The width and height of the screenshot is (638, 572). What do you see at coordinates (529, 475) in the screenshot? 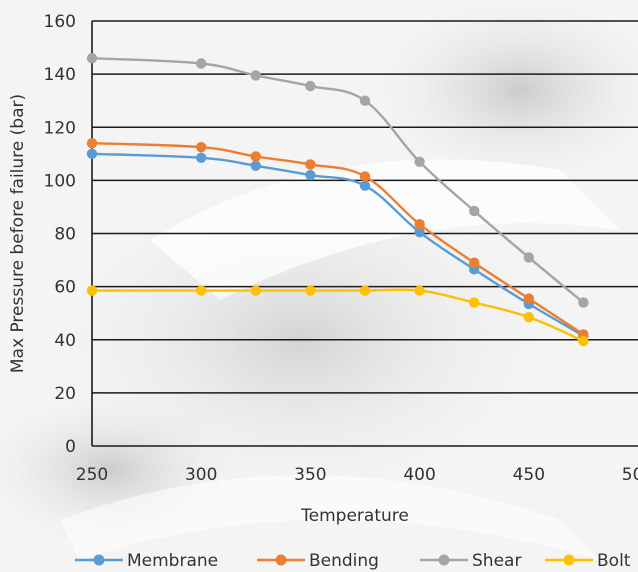
I see `x-tick-label: 450` at bounding box center [529, 475].